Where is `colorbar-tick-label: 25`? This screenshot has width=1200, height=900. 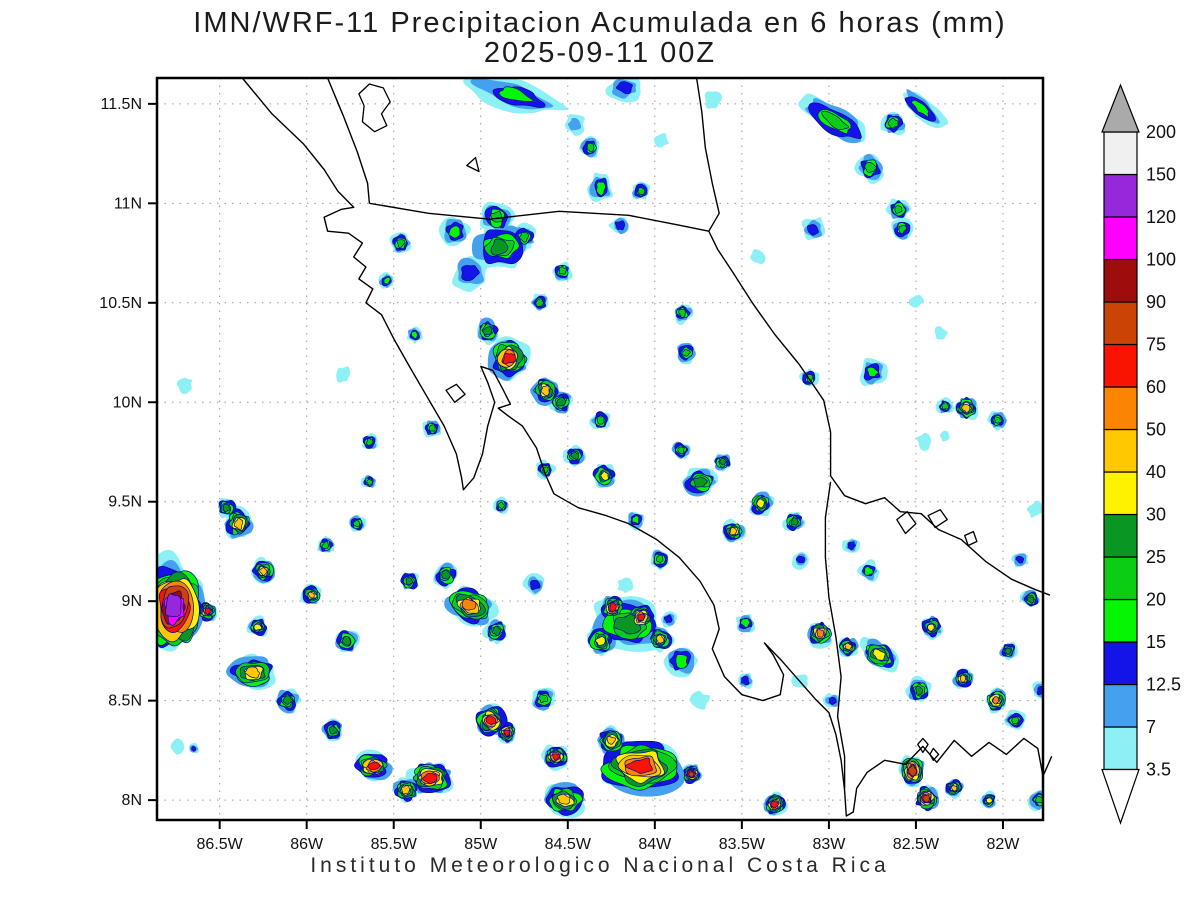 colorbar-tick-label: 25 is located at coordinates (1156, 557).